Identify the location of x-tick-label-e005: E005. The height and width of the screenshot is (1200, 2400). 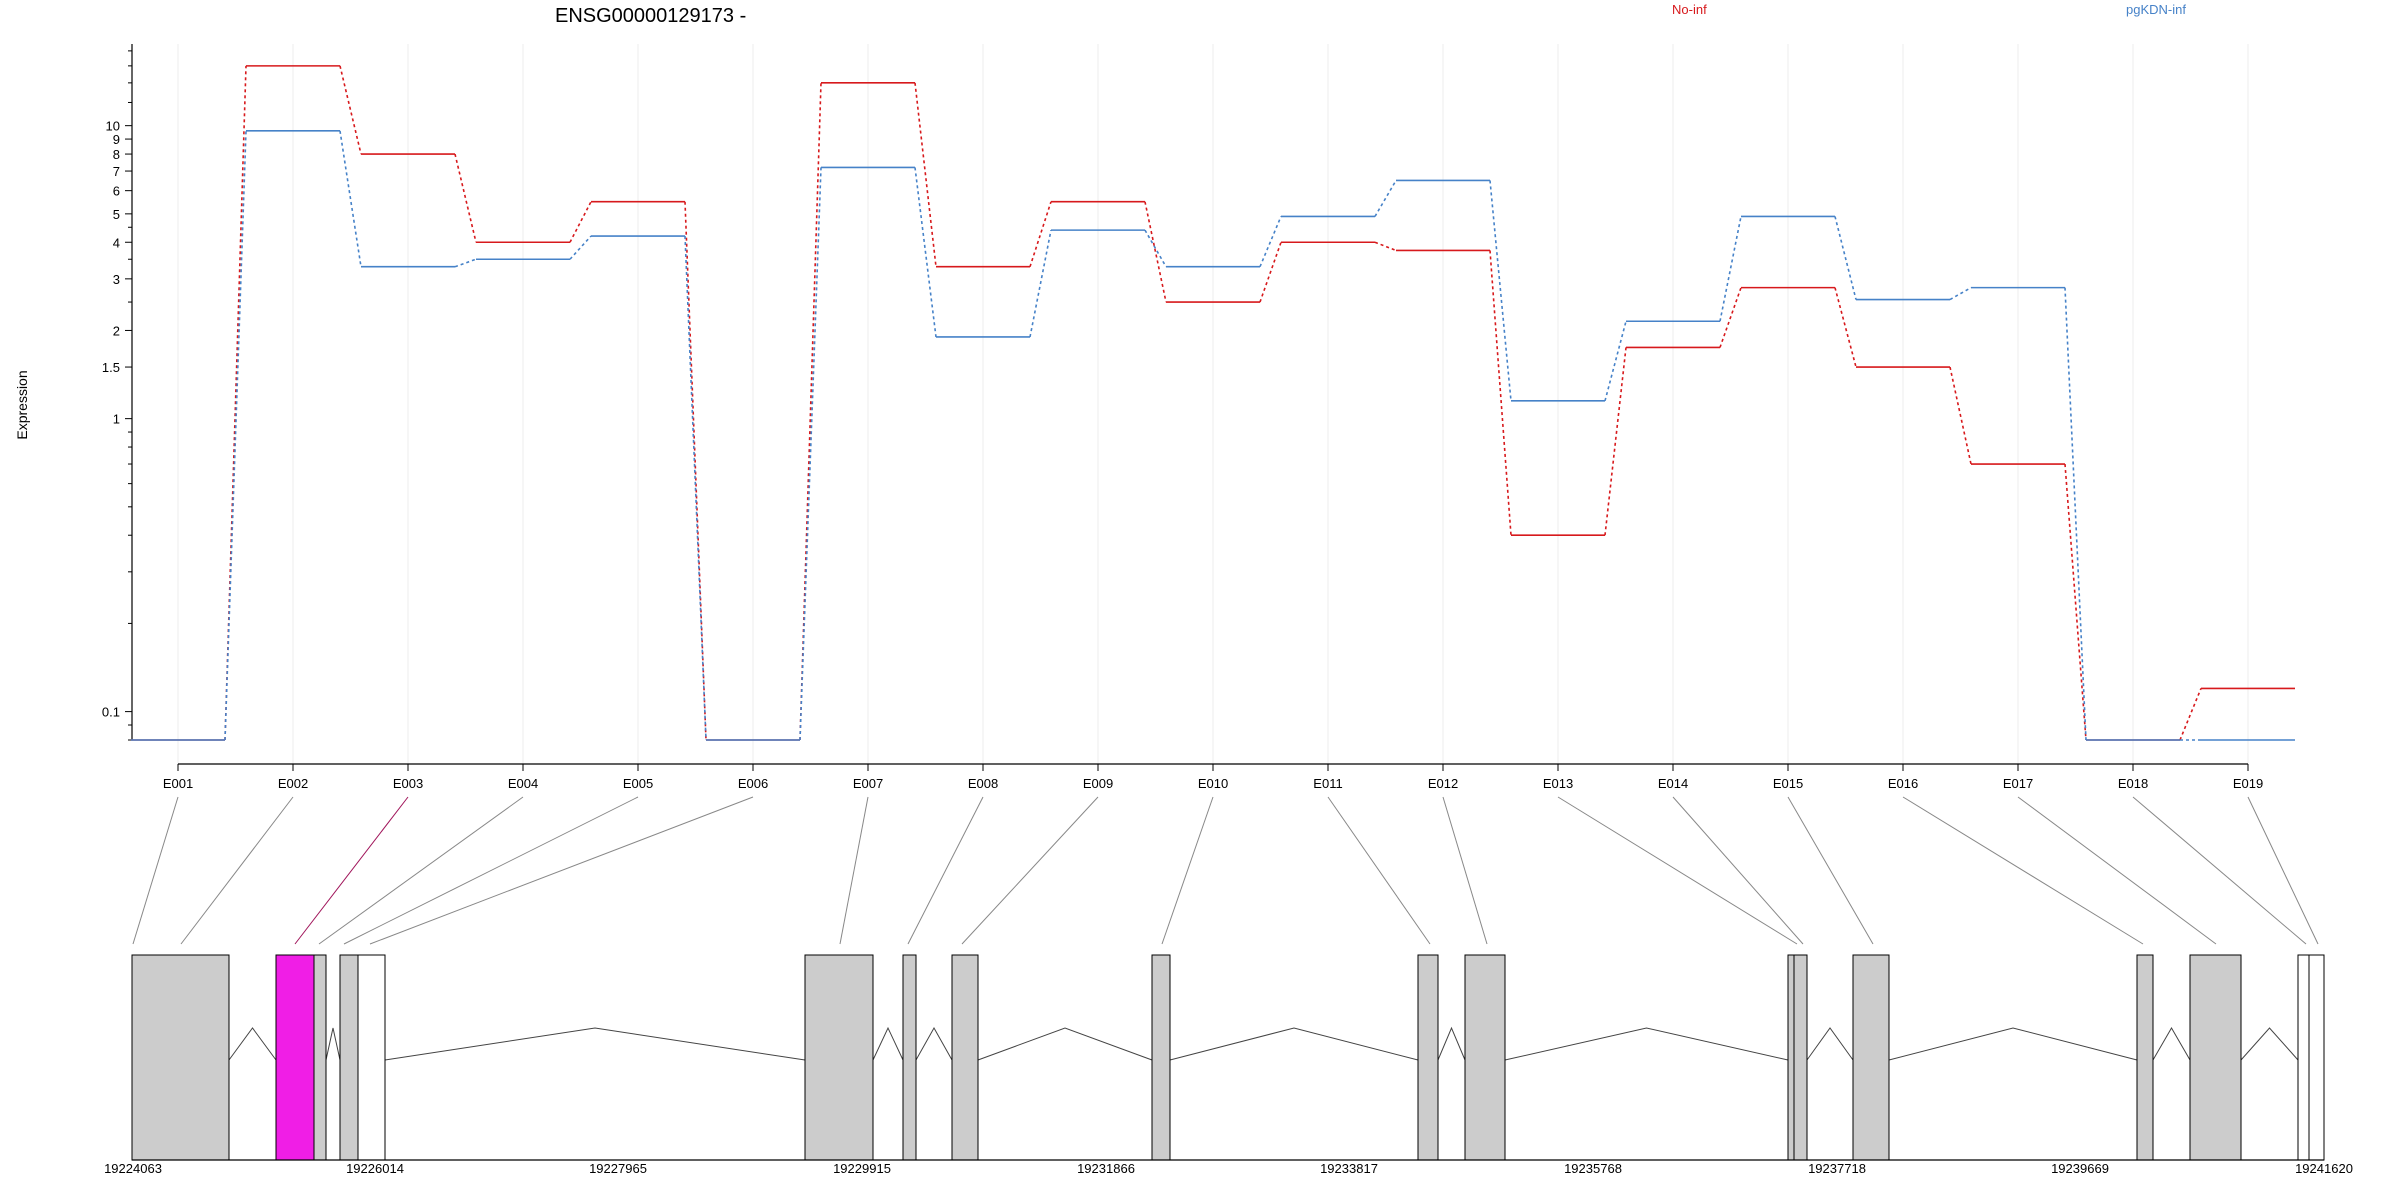
(638, 783).